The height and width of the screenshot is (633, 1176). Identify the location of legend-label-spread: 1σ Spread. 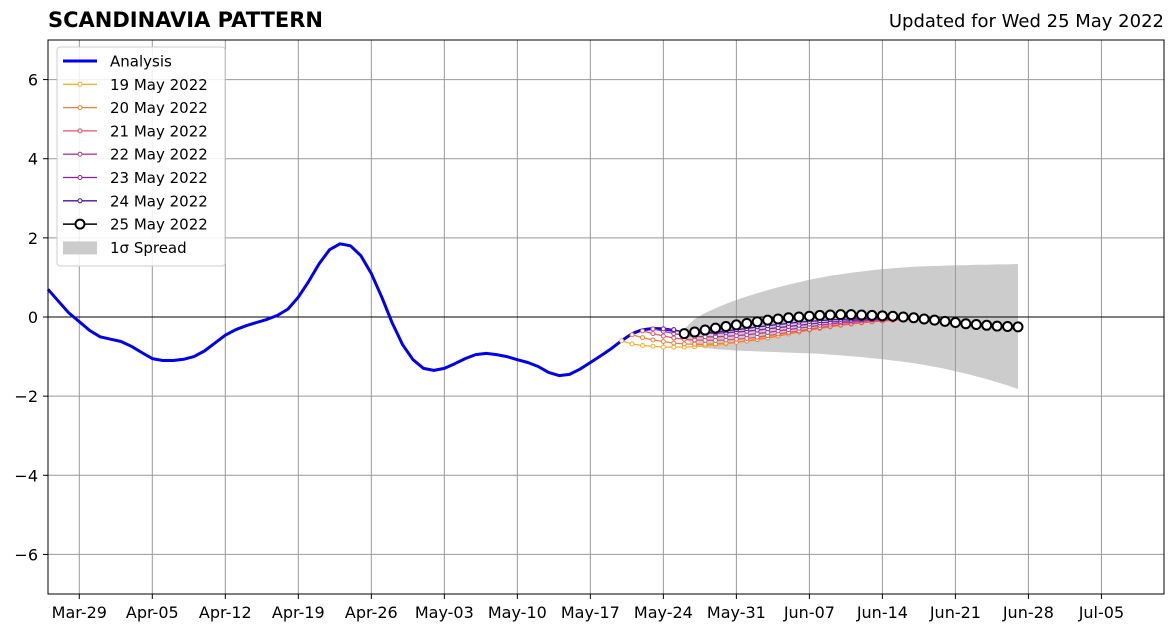
(148, 248).